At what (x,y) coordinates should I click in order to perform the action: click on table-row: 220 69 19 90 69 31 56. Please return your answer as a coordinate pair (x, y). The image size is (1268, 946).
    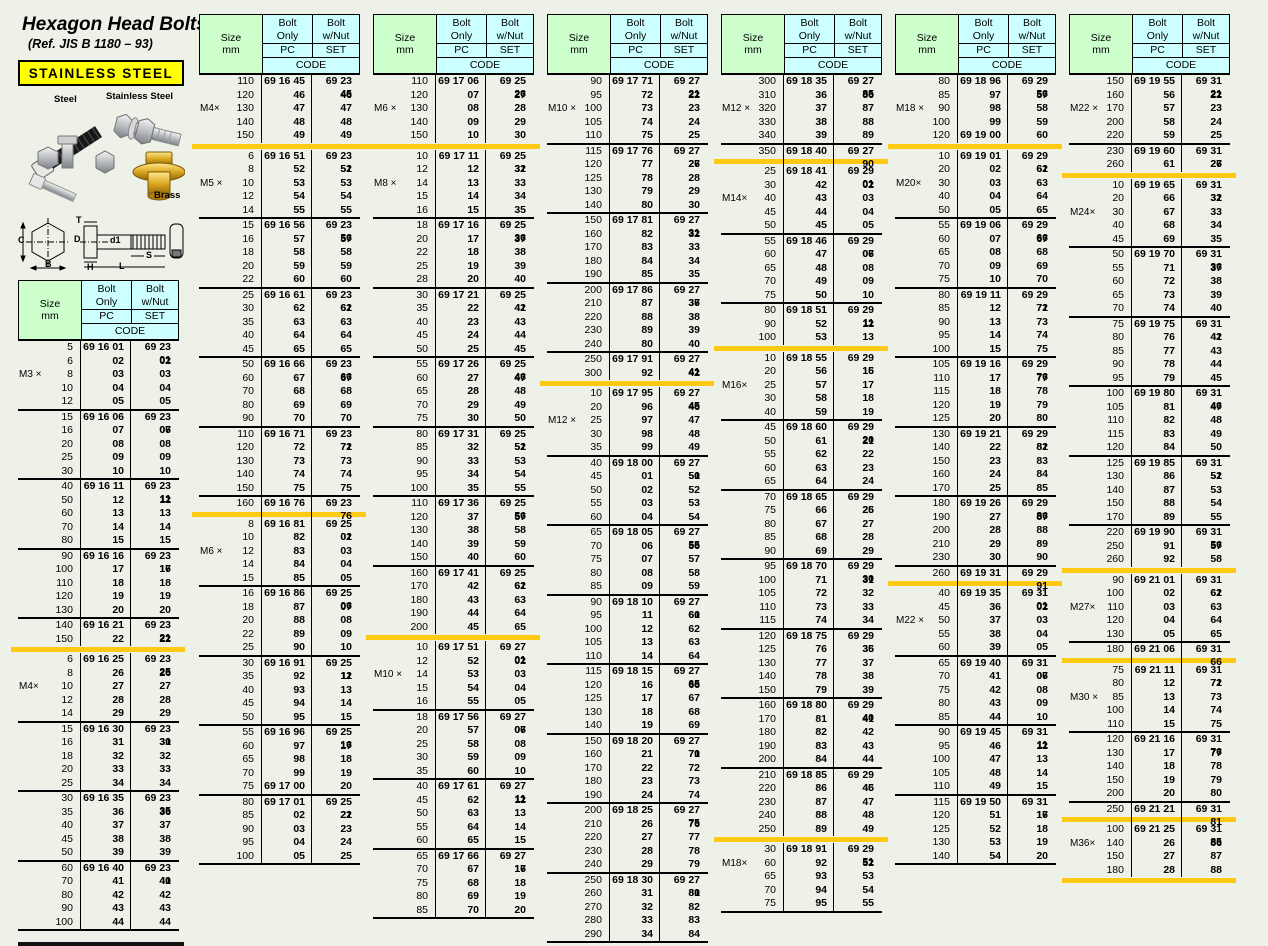
    Looking at the image, I should click on (1149, 539).